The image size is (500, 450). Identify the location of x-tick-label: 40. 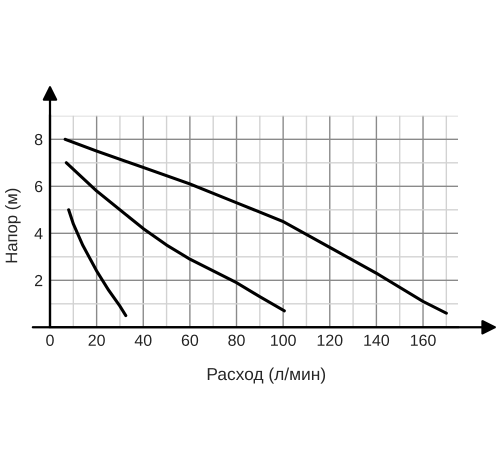
(143, 340).